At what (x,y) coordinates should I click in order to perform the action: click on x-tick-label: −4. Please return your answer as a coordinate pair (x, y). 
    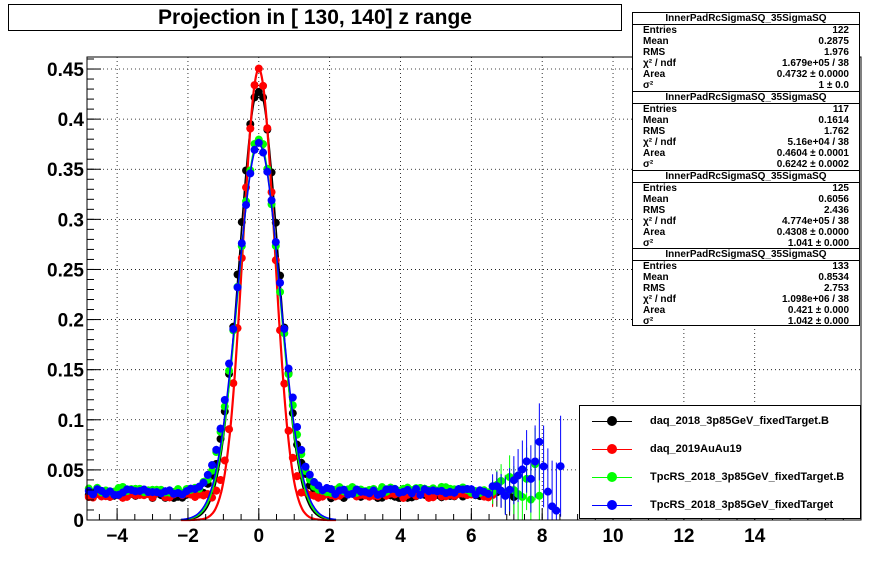
    Looking at the image, I should click on (117, 536).